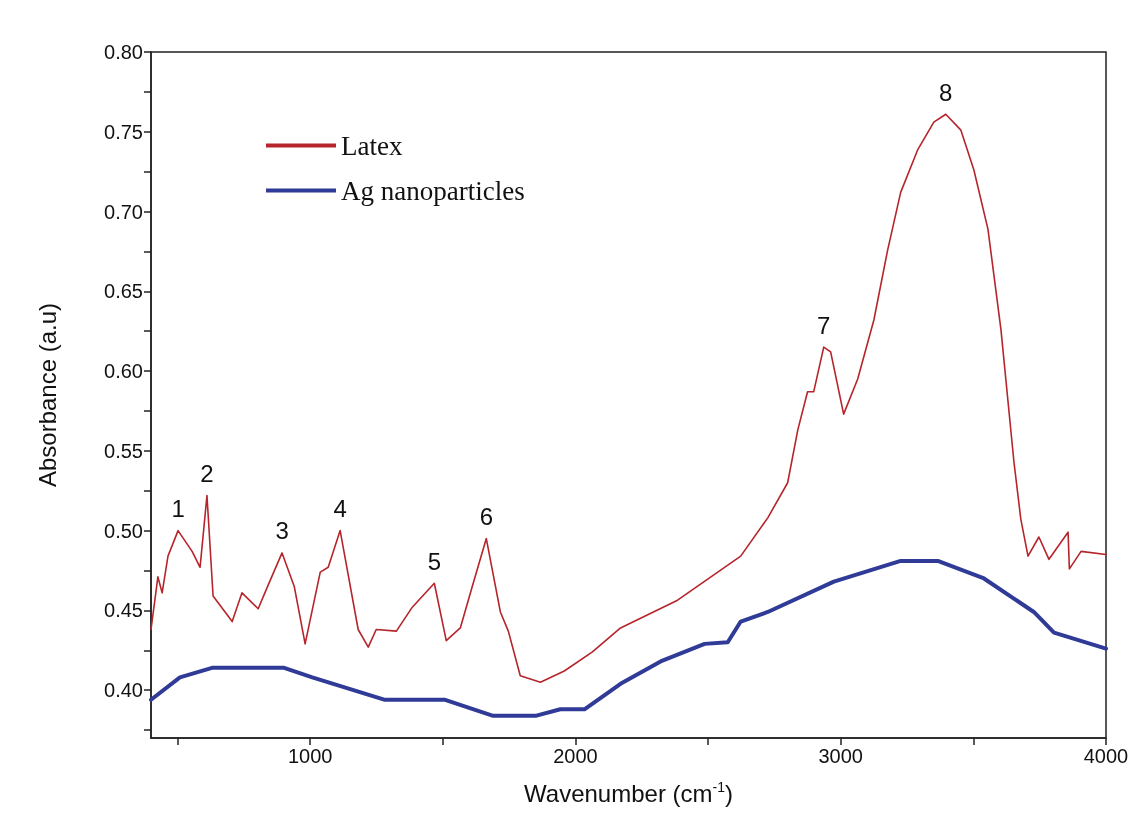 The image size is (1140, 831). Describe the element at coordinates (824, 325) in the screenshot. I see `annotation: 7` at that location.